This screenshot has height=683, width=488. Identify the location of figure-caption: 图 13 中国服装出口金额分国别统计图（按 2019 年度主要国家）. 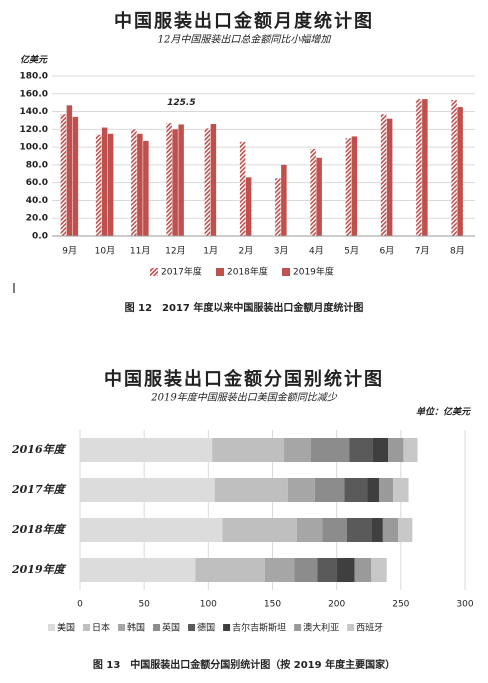
(244, 664).